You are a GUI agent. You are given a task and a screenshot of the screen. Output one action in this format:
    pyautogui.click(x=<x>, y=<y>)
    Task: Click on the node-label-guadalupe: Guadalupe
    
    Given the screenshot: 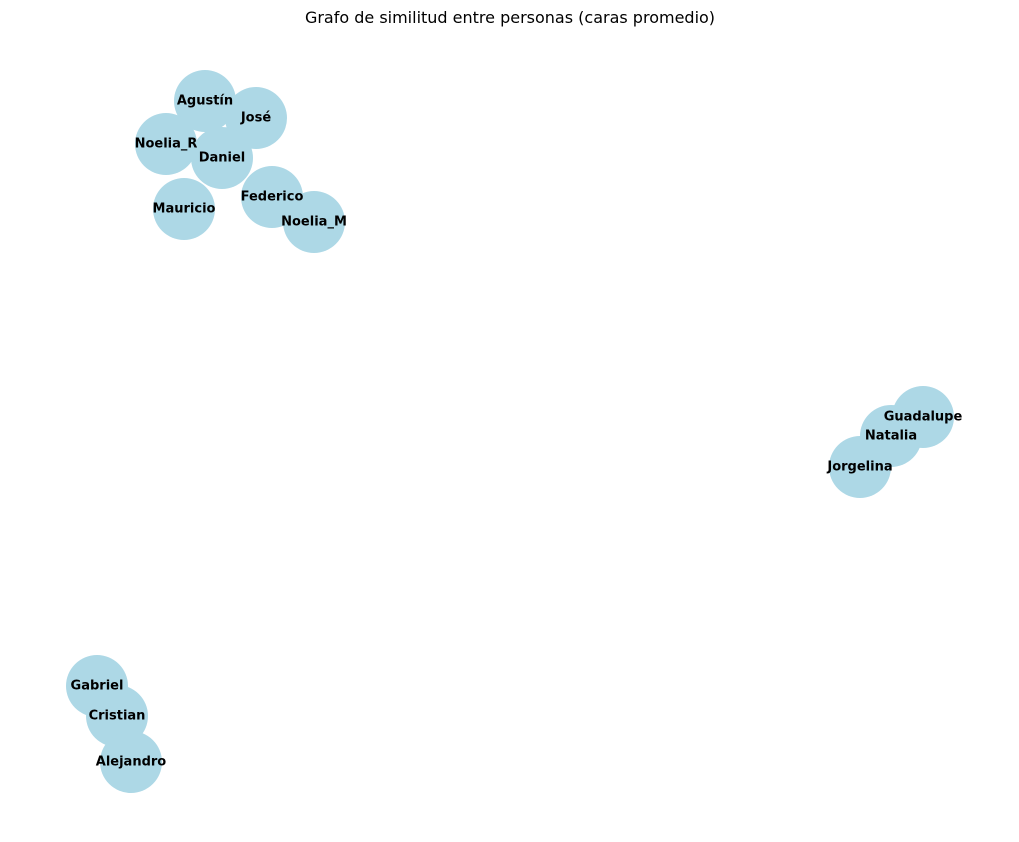 What is the action you would take?
    pyautogui.click(x=923, y=417)
    